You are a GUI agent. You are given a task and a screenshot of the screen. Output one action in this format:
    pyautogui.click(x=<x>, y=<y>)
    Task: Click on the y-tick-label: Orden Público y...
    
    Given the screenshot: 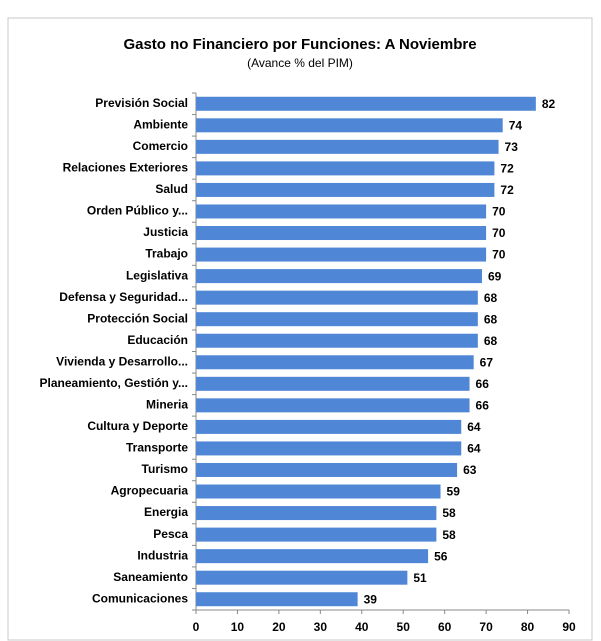 What is the action you would take?
    pyautogui.click(x=137, y=211)
    